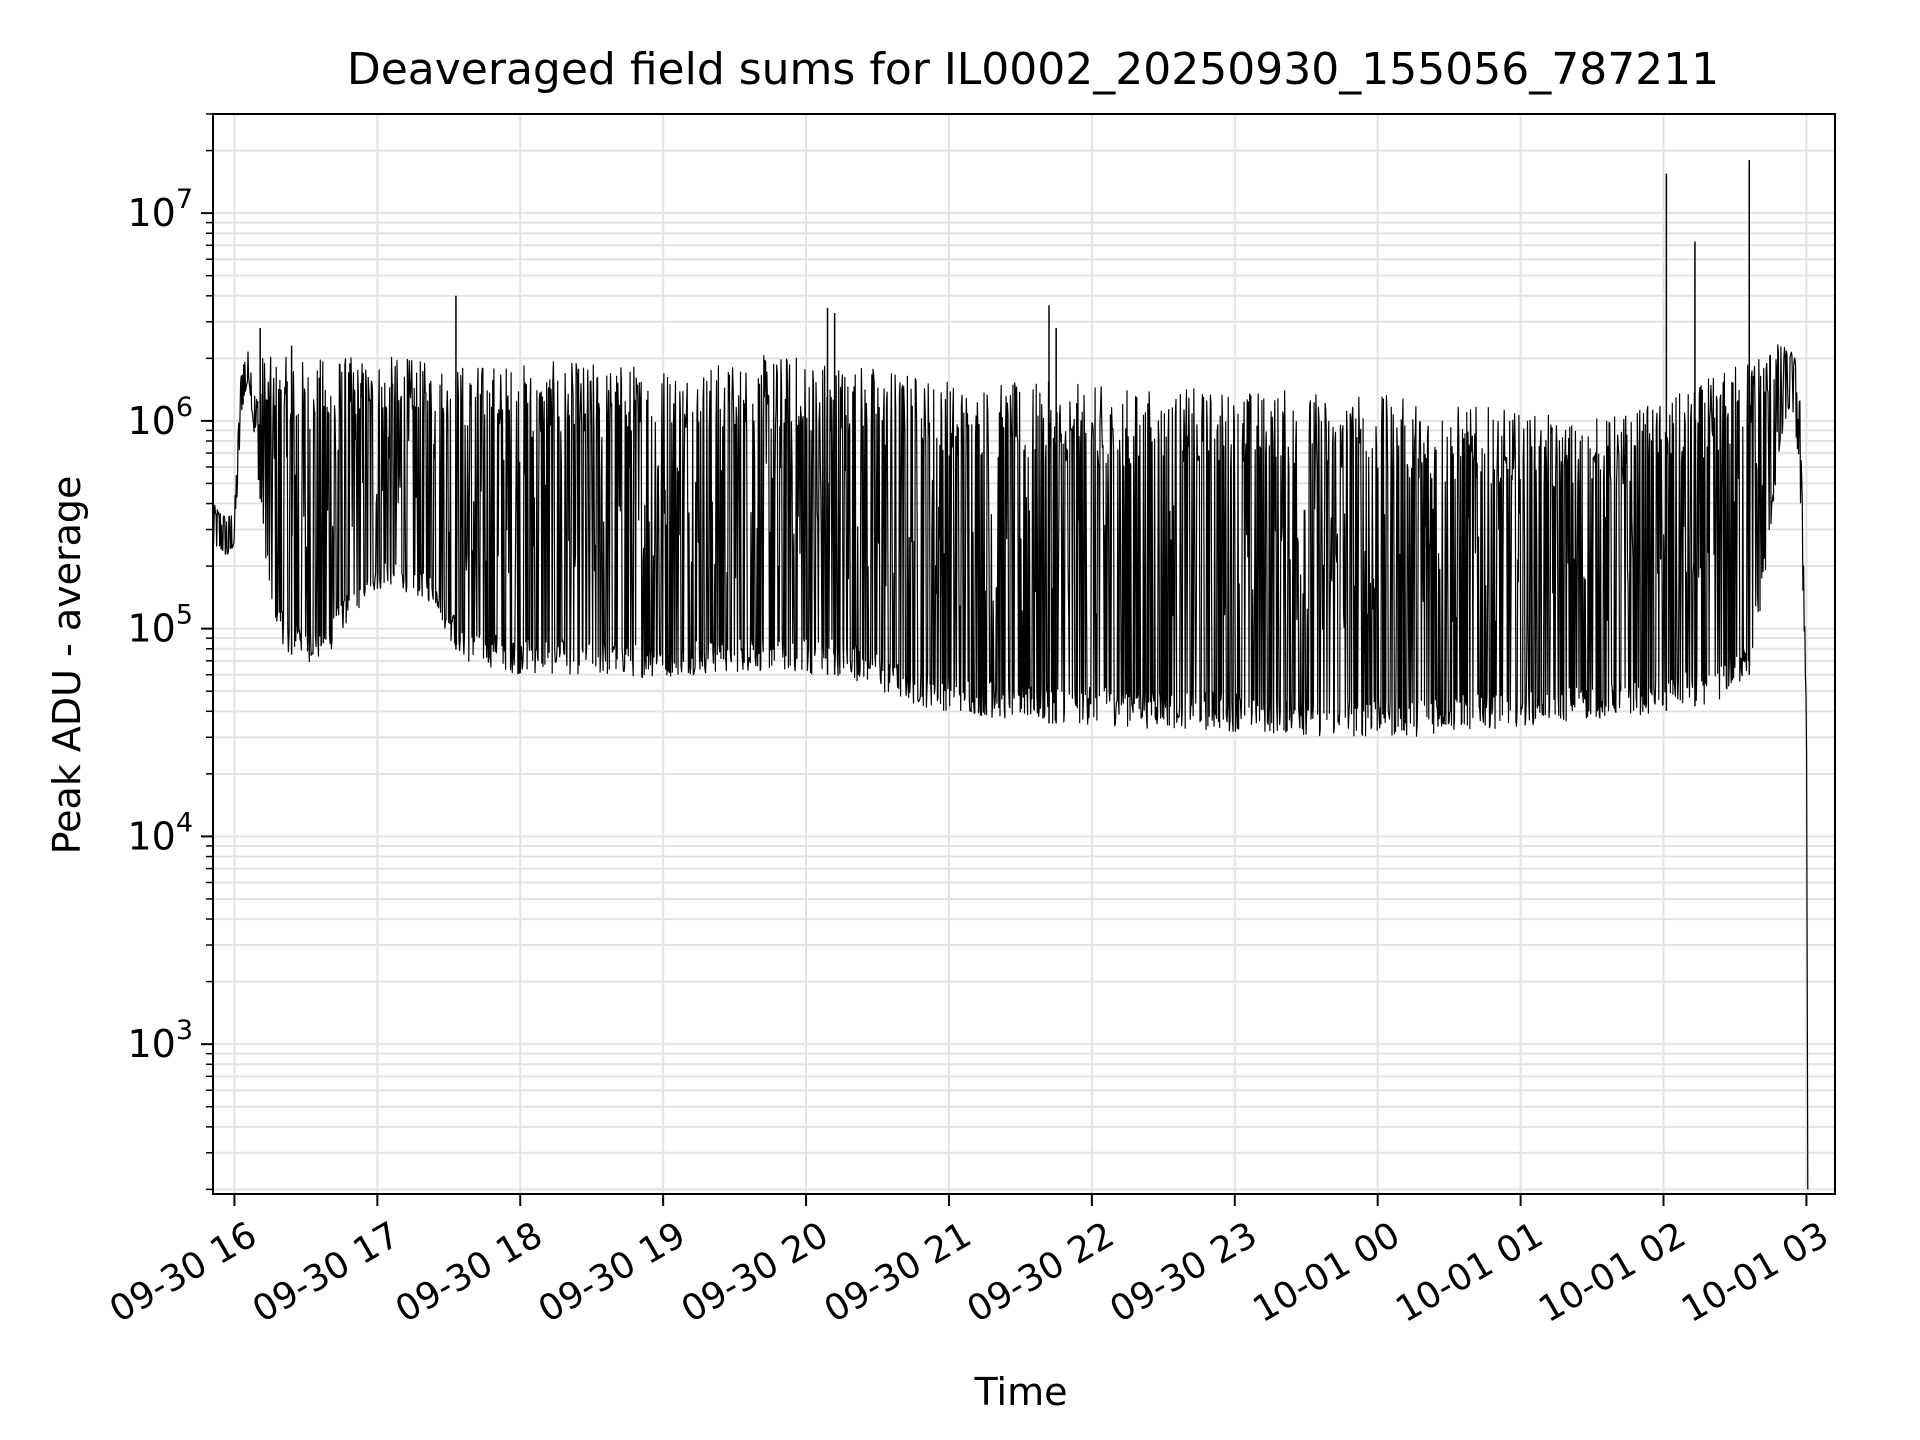 The height and width of the screenshot is (1440, 1920). I want to click on y-axis: 10³ 10⁴ 10⁵ 10⁶ 10⁷, so click(170, 652).